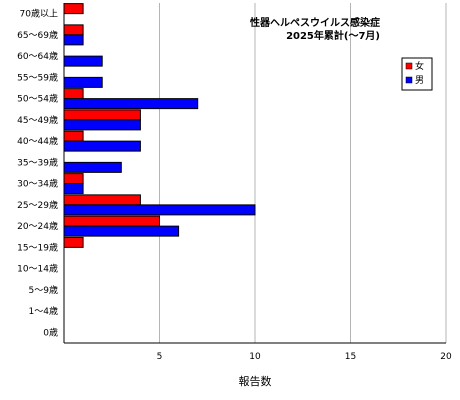 The height and width of the screenshot is (400, 460). What do you see at coordinates (255, 357) in the screenshot?
I see `x-tick-label: 10` at bounding box center [255, 357].